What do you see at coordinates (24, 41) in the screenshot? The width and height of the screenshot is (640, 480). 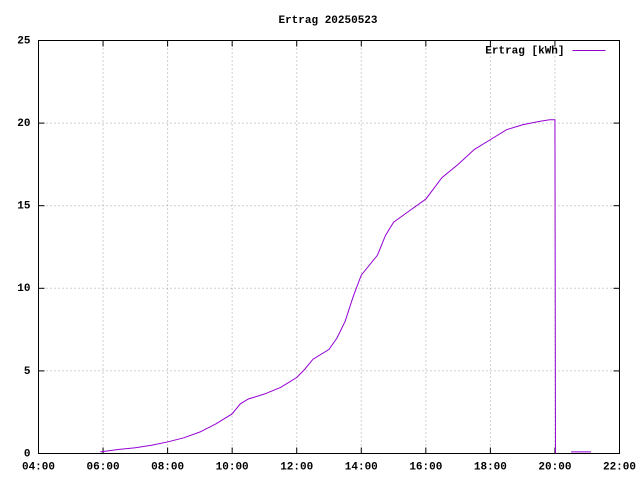 I see `y-tick-label: 25` at bounding box center [24, 41].